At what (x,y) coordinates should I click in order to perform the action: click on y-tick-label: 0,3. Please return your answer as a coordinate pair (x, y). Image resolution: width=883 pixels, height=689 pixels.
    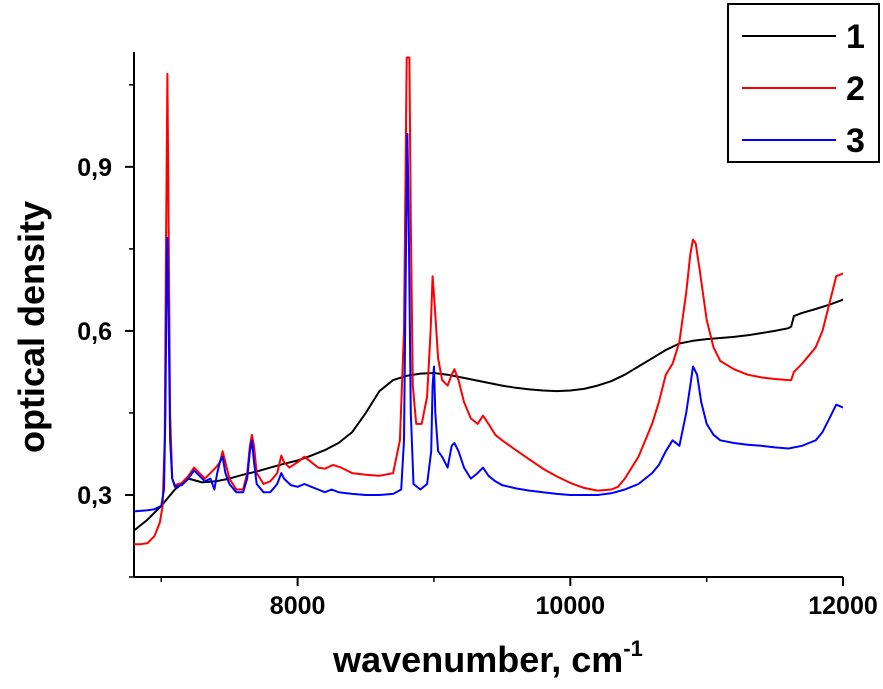
    Looking at the image, I should click on (94, 496).